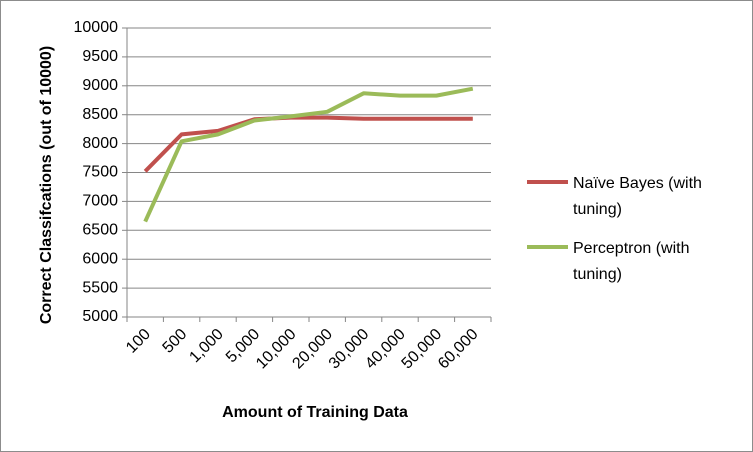  I want to click on y-tick-label: 5500, so click(100, 287).